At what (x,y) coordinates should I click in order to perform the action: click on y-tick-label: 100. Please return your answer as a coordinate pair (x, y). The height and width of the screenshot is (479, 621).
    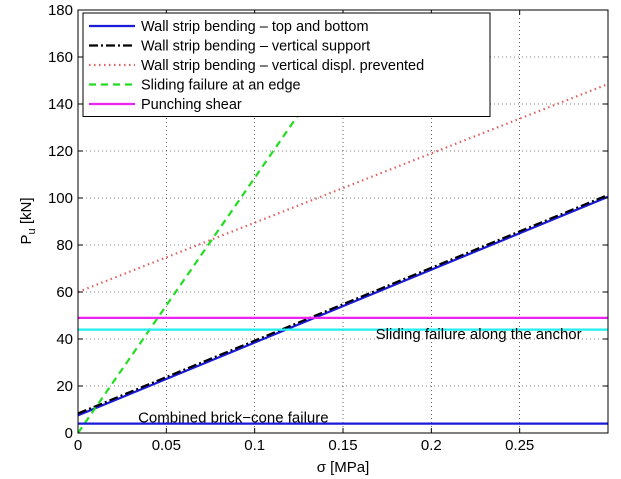
    Looking at the image, I should click on (60, 198).